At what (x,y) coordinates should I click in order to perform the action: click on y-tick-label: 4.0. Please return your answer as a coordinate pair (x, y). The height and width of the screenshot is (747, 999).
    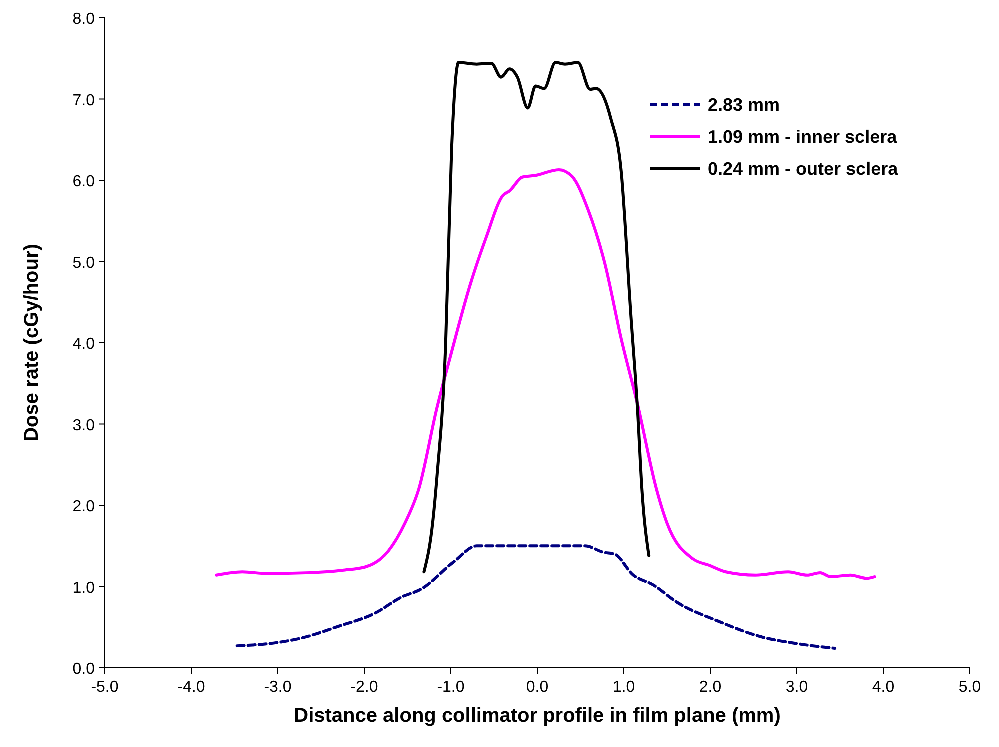
    Looking at the image, I should click on (84, 344).